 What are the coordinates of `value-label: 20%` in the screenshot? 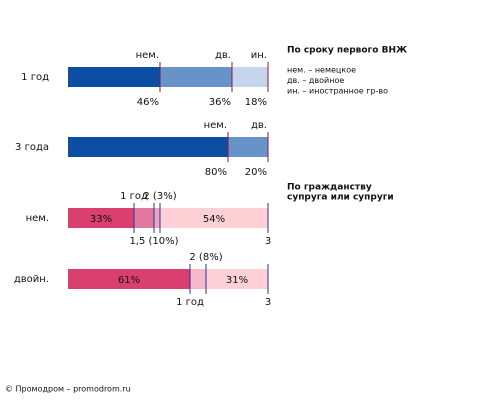 It's located at (256, 172).